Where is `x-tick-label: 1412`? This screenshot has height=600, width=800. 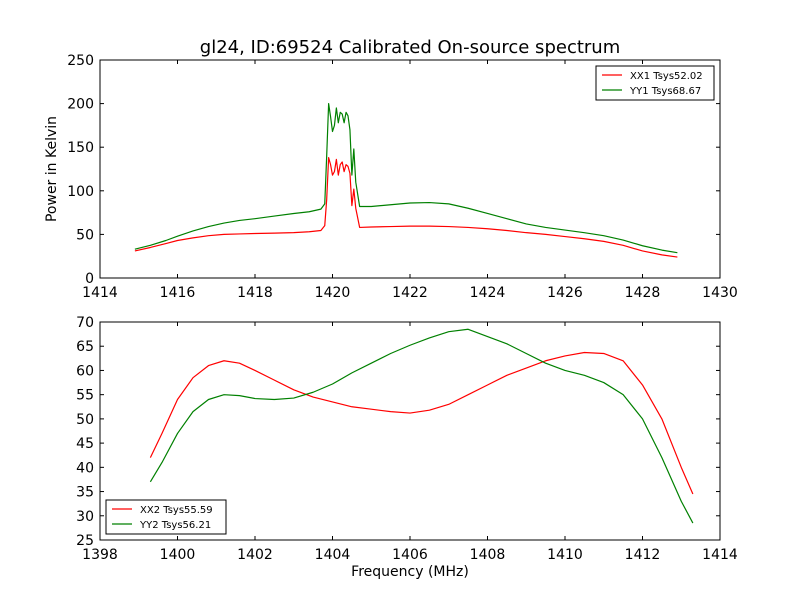
x-tick-label: 1412 is located at coordinates (643, 555).